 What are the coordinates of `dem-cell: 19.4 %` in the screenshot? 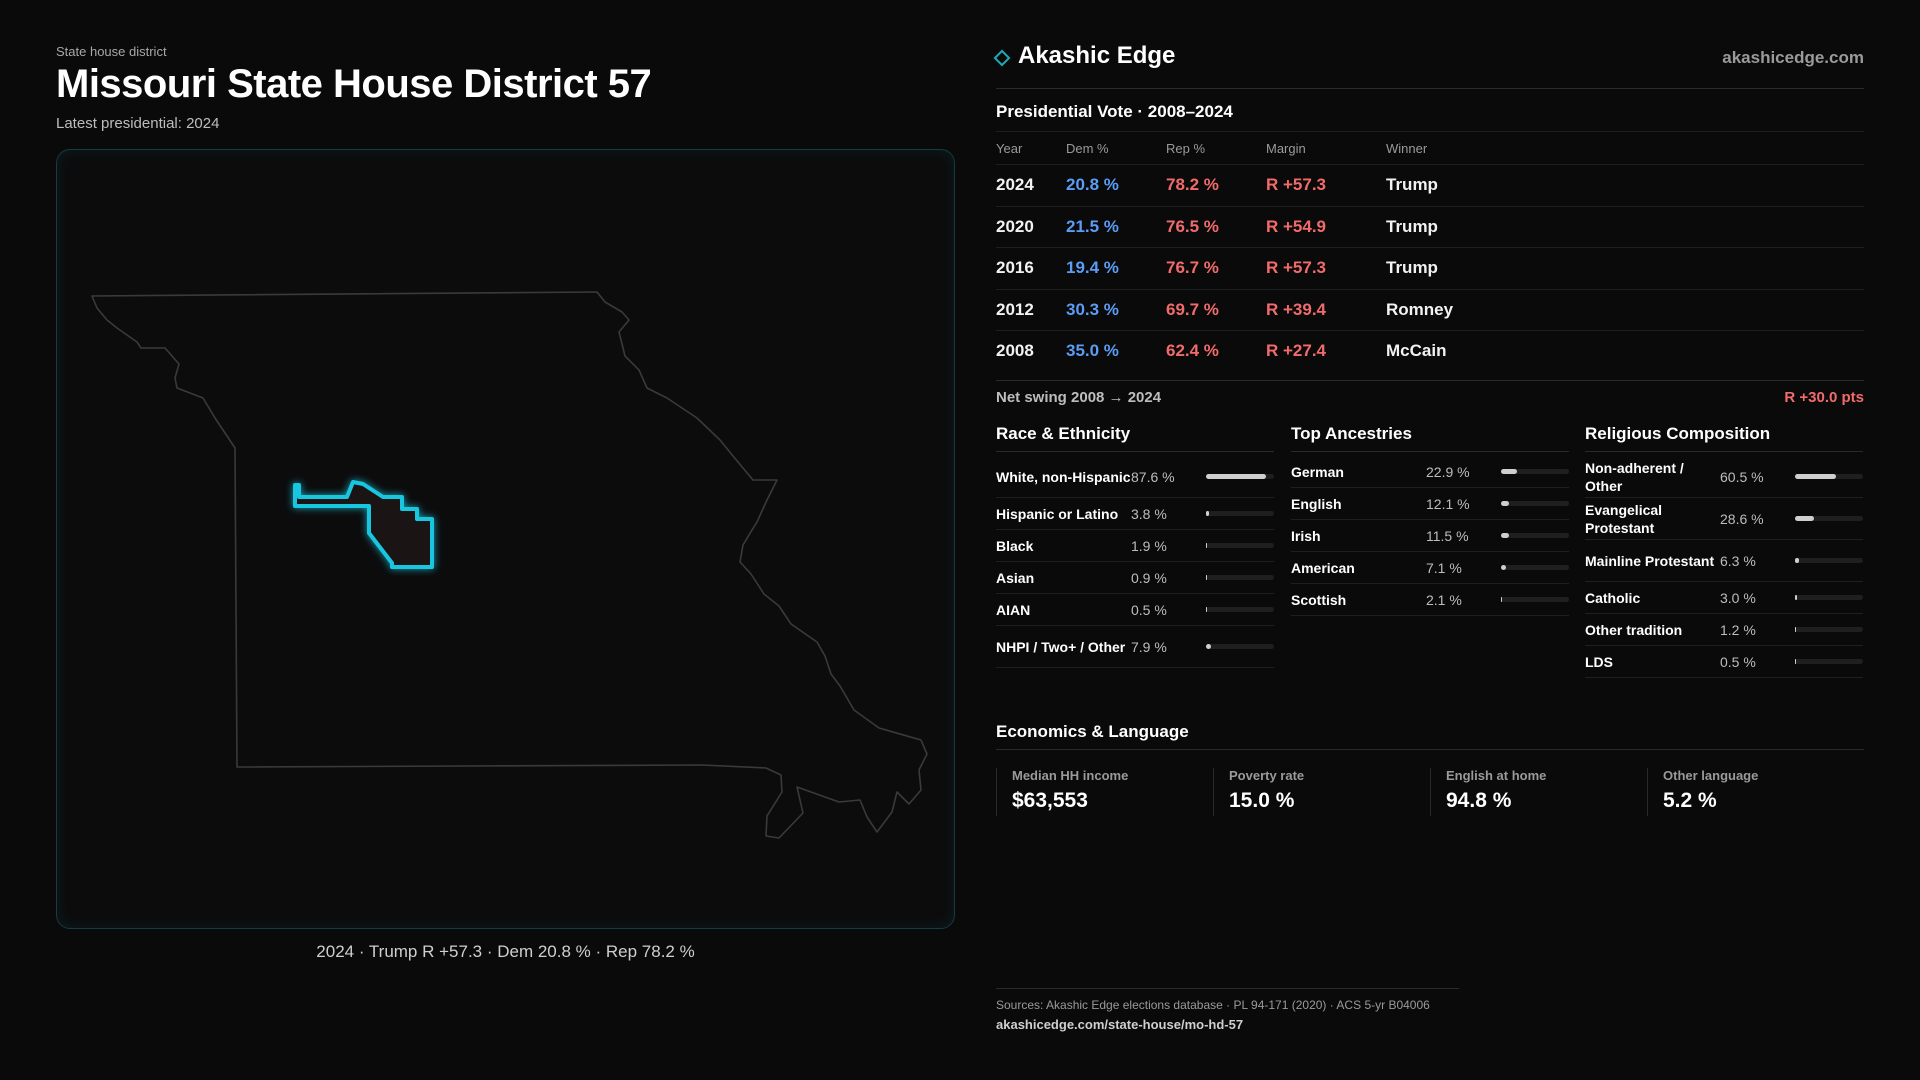 It's located at (1092, 268).